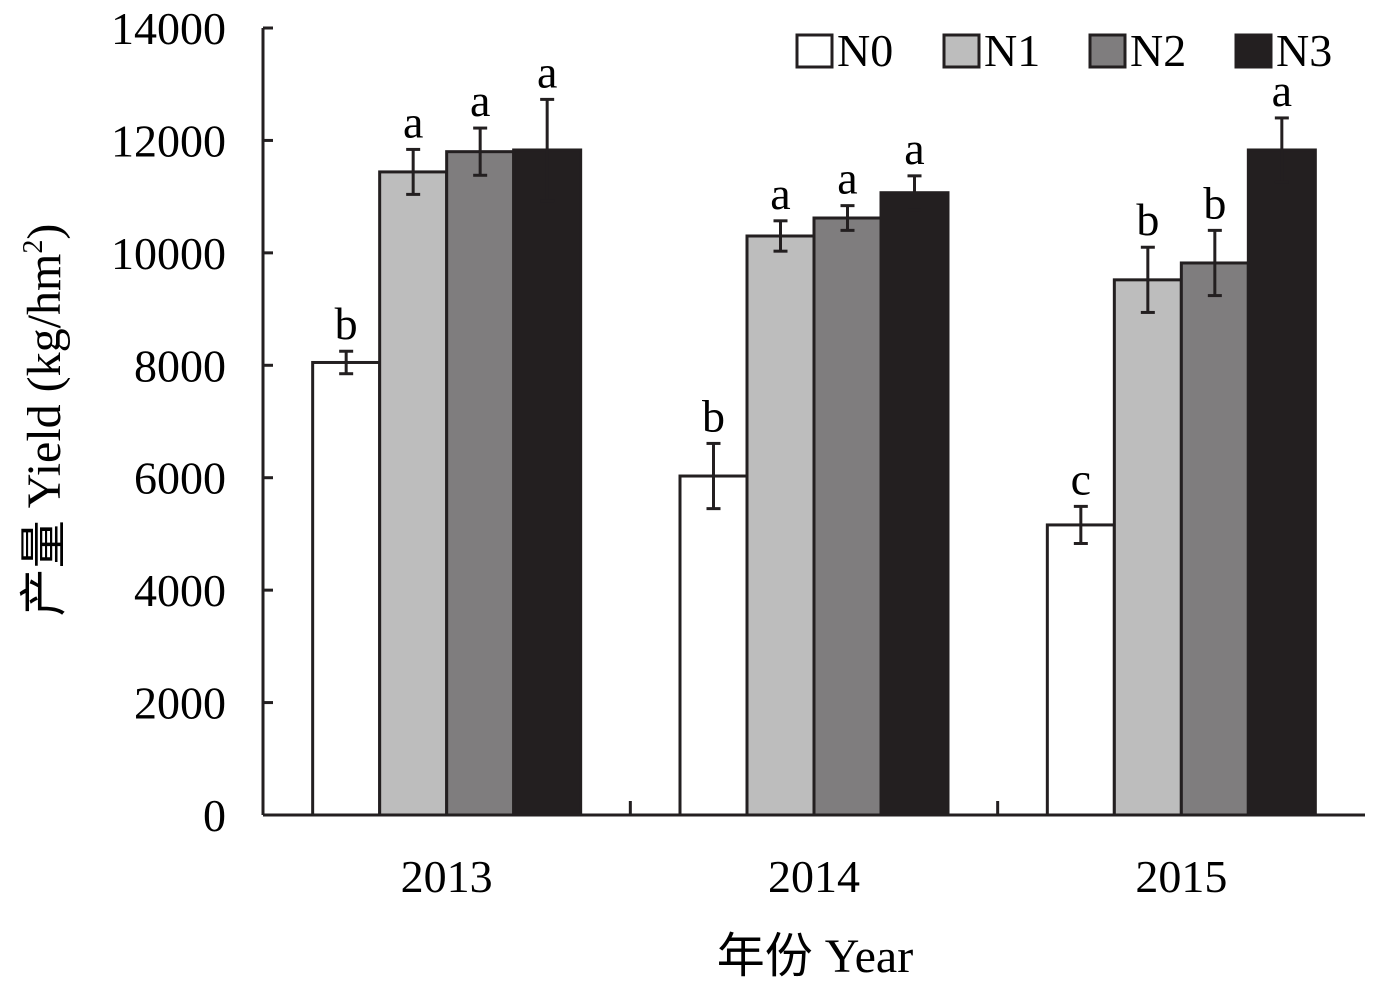  Describe the element at coordinates (1080, 670) in the screenshot. I see `bar-N0-2015` at that location.